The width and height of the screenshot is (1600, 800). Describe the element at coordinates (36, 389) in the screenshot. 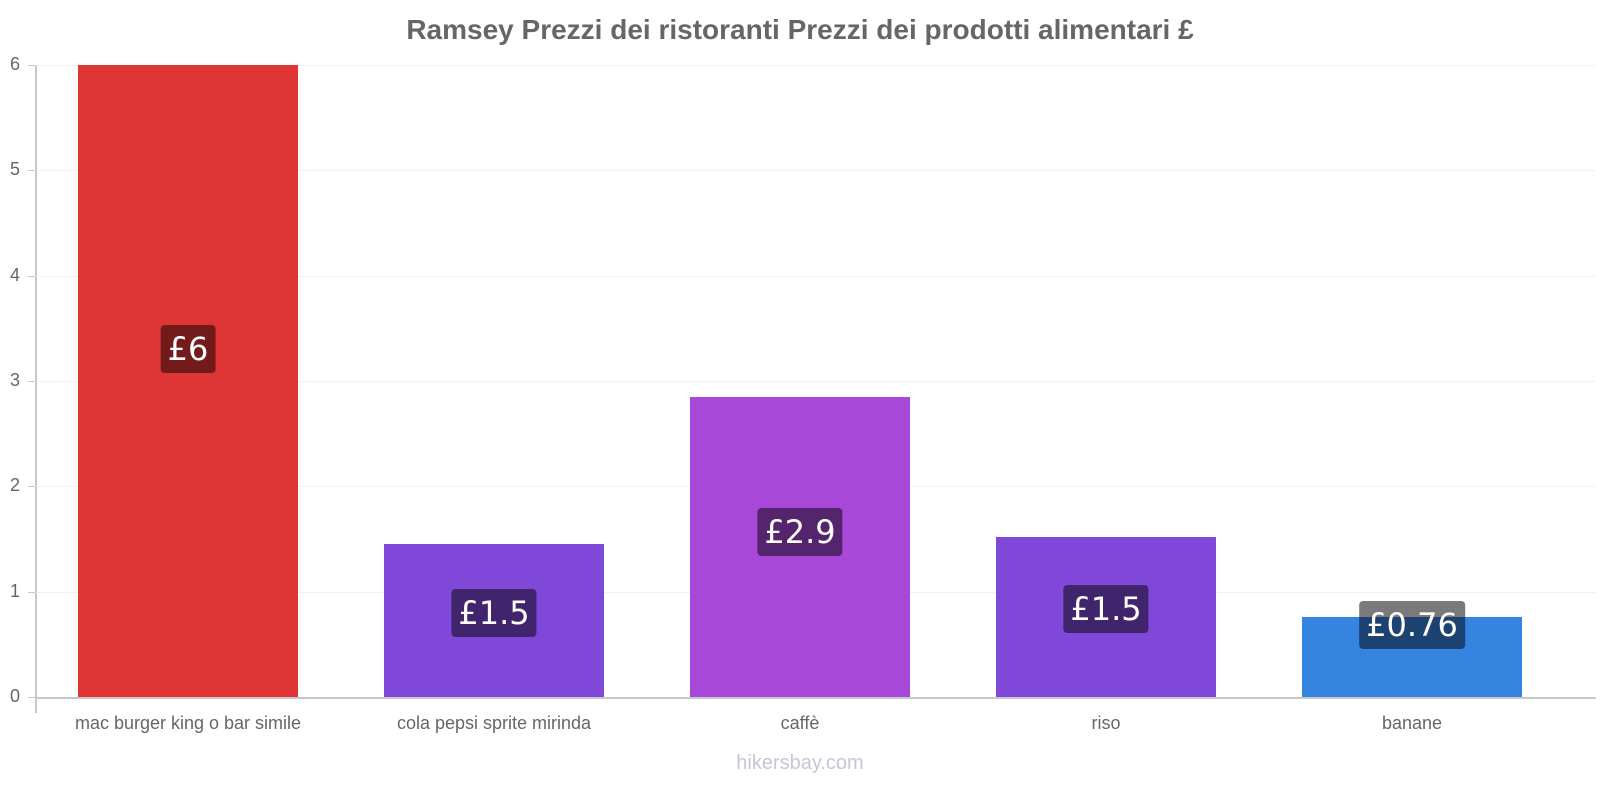

I see `y-axis-line` at that location.